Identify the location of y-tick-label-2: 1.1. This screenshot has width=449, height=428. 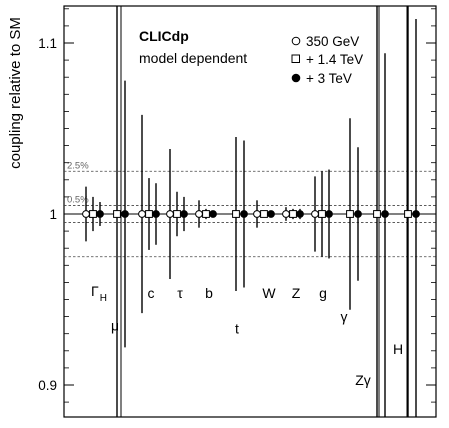
(47, 43).